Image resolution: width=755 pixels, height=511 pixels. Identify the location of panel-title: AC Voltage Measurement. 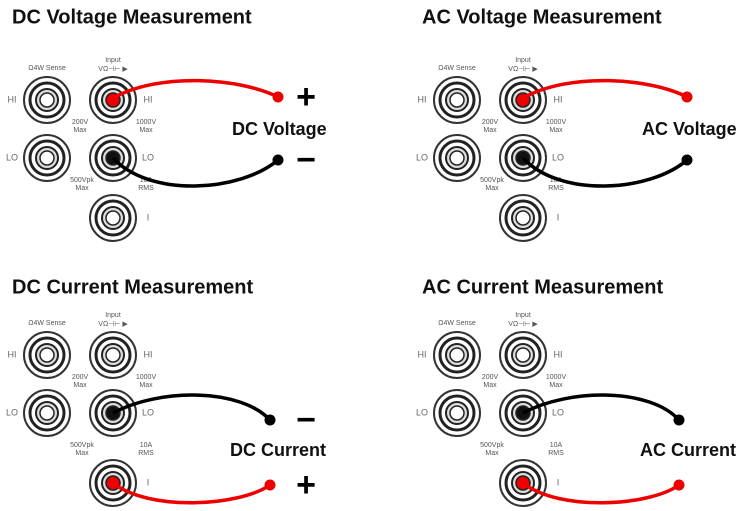
(542, 17).